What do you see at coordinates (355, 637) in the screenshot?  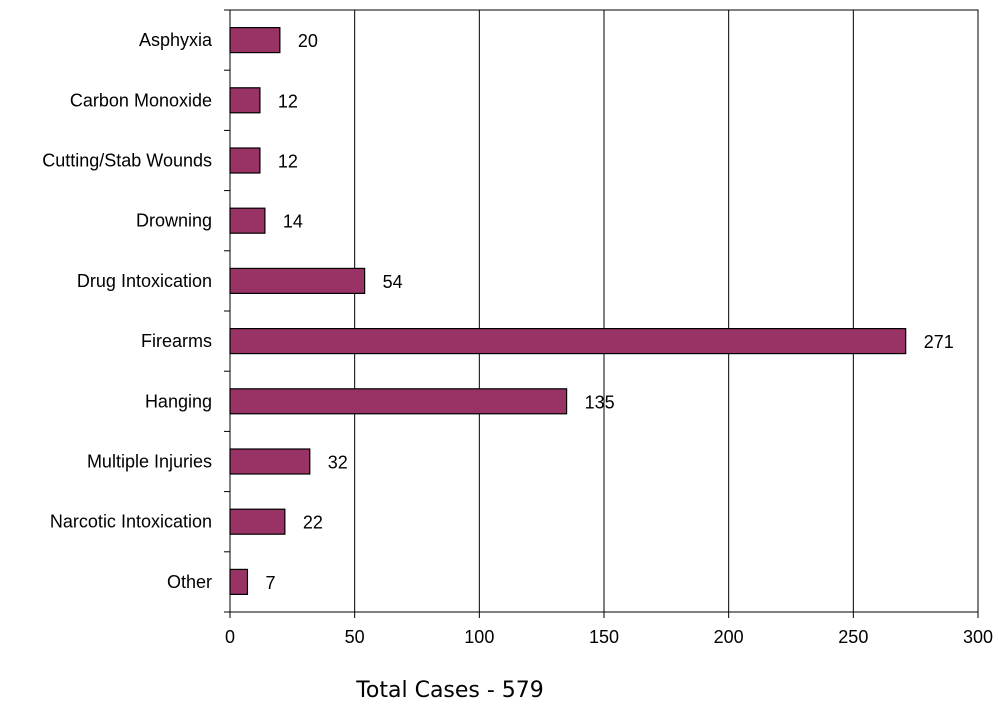 I see `x-tick-label: 50` at bounding box center [355, 637].